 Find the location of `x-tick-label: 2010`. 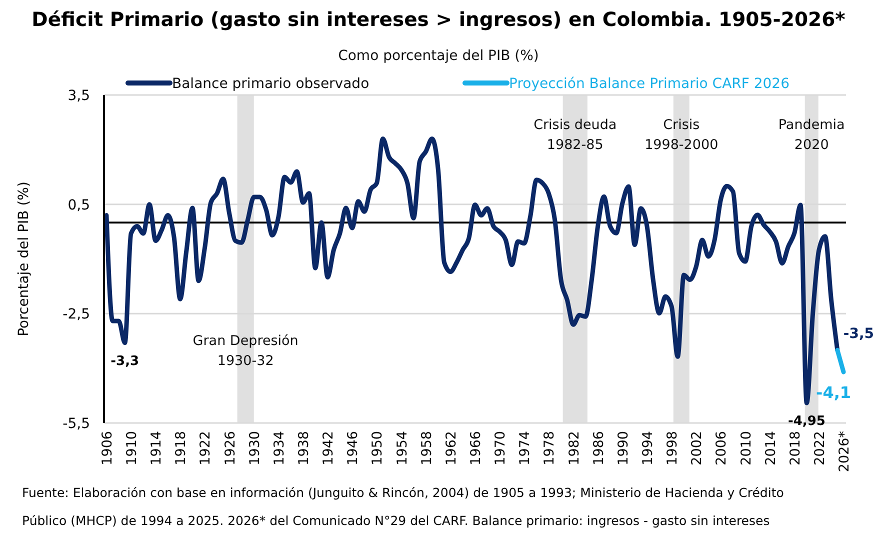

x-tick-label: 2010 is located at coordinates (746, 448).